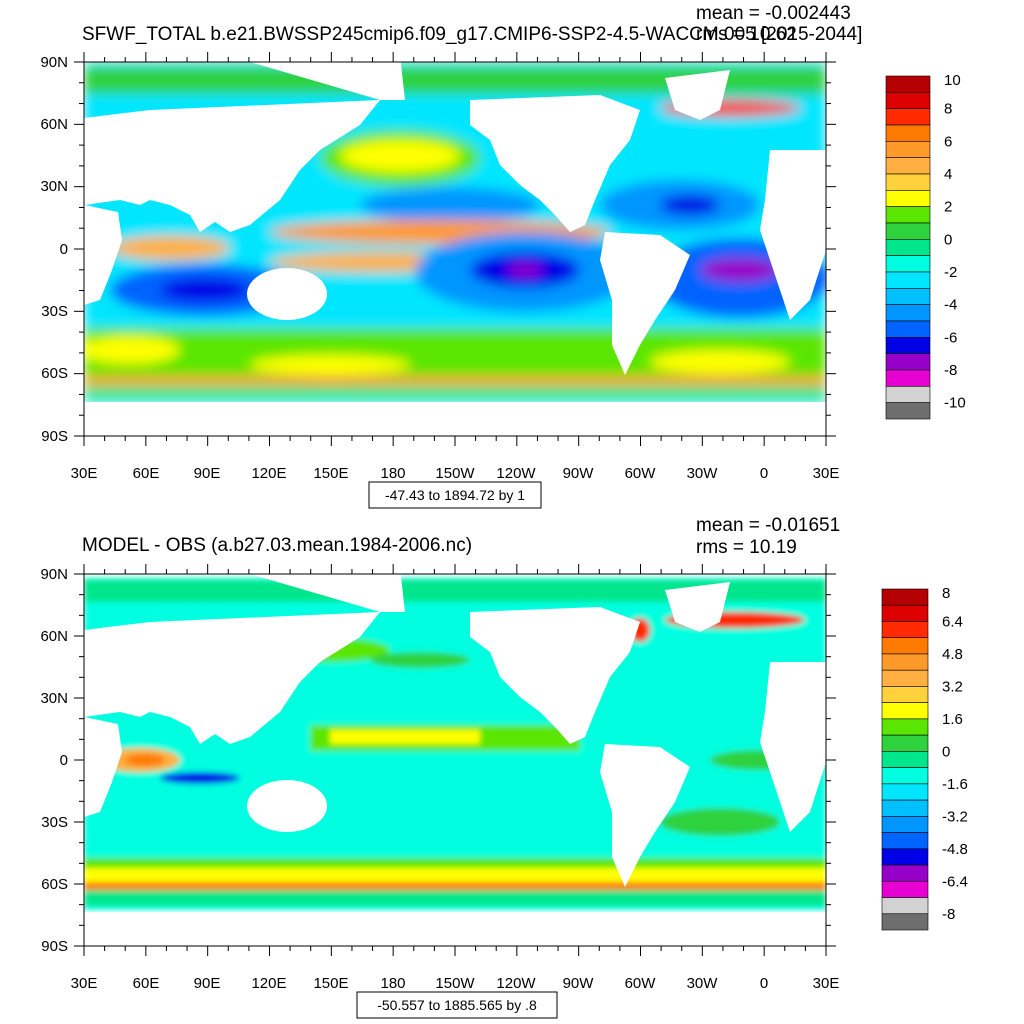 This screenshot has height=1024, width=1024. What do you see at coordinates (54, 373) in the screenshot?
I see `top-lat-label: 60S` at bounding box center [54, 373].